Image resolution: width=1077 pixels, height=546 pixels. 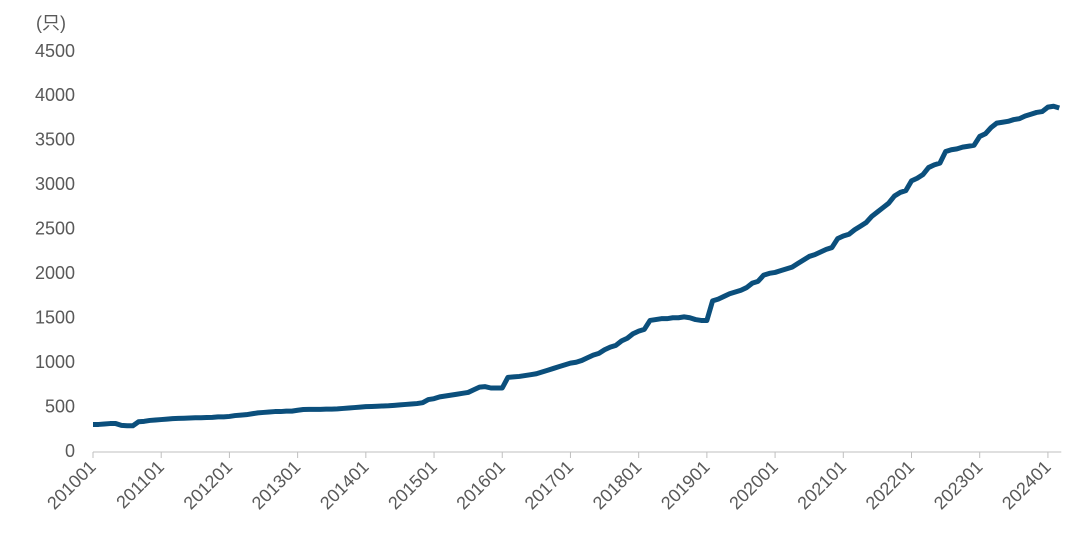 I want to click on x-tick-label: 202001, so click(x=753, y=485).